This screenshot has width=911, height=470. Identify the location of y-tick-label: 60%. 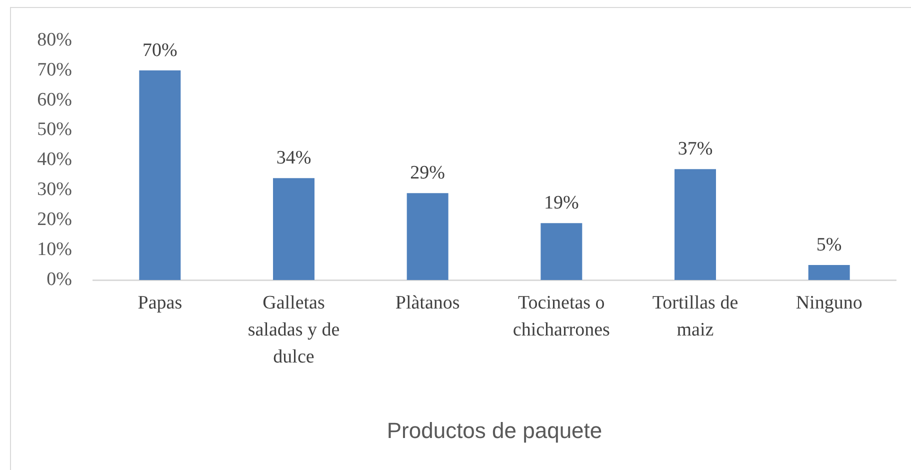
(54, 99).